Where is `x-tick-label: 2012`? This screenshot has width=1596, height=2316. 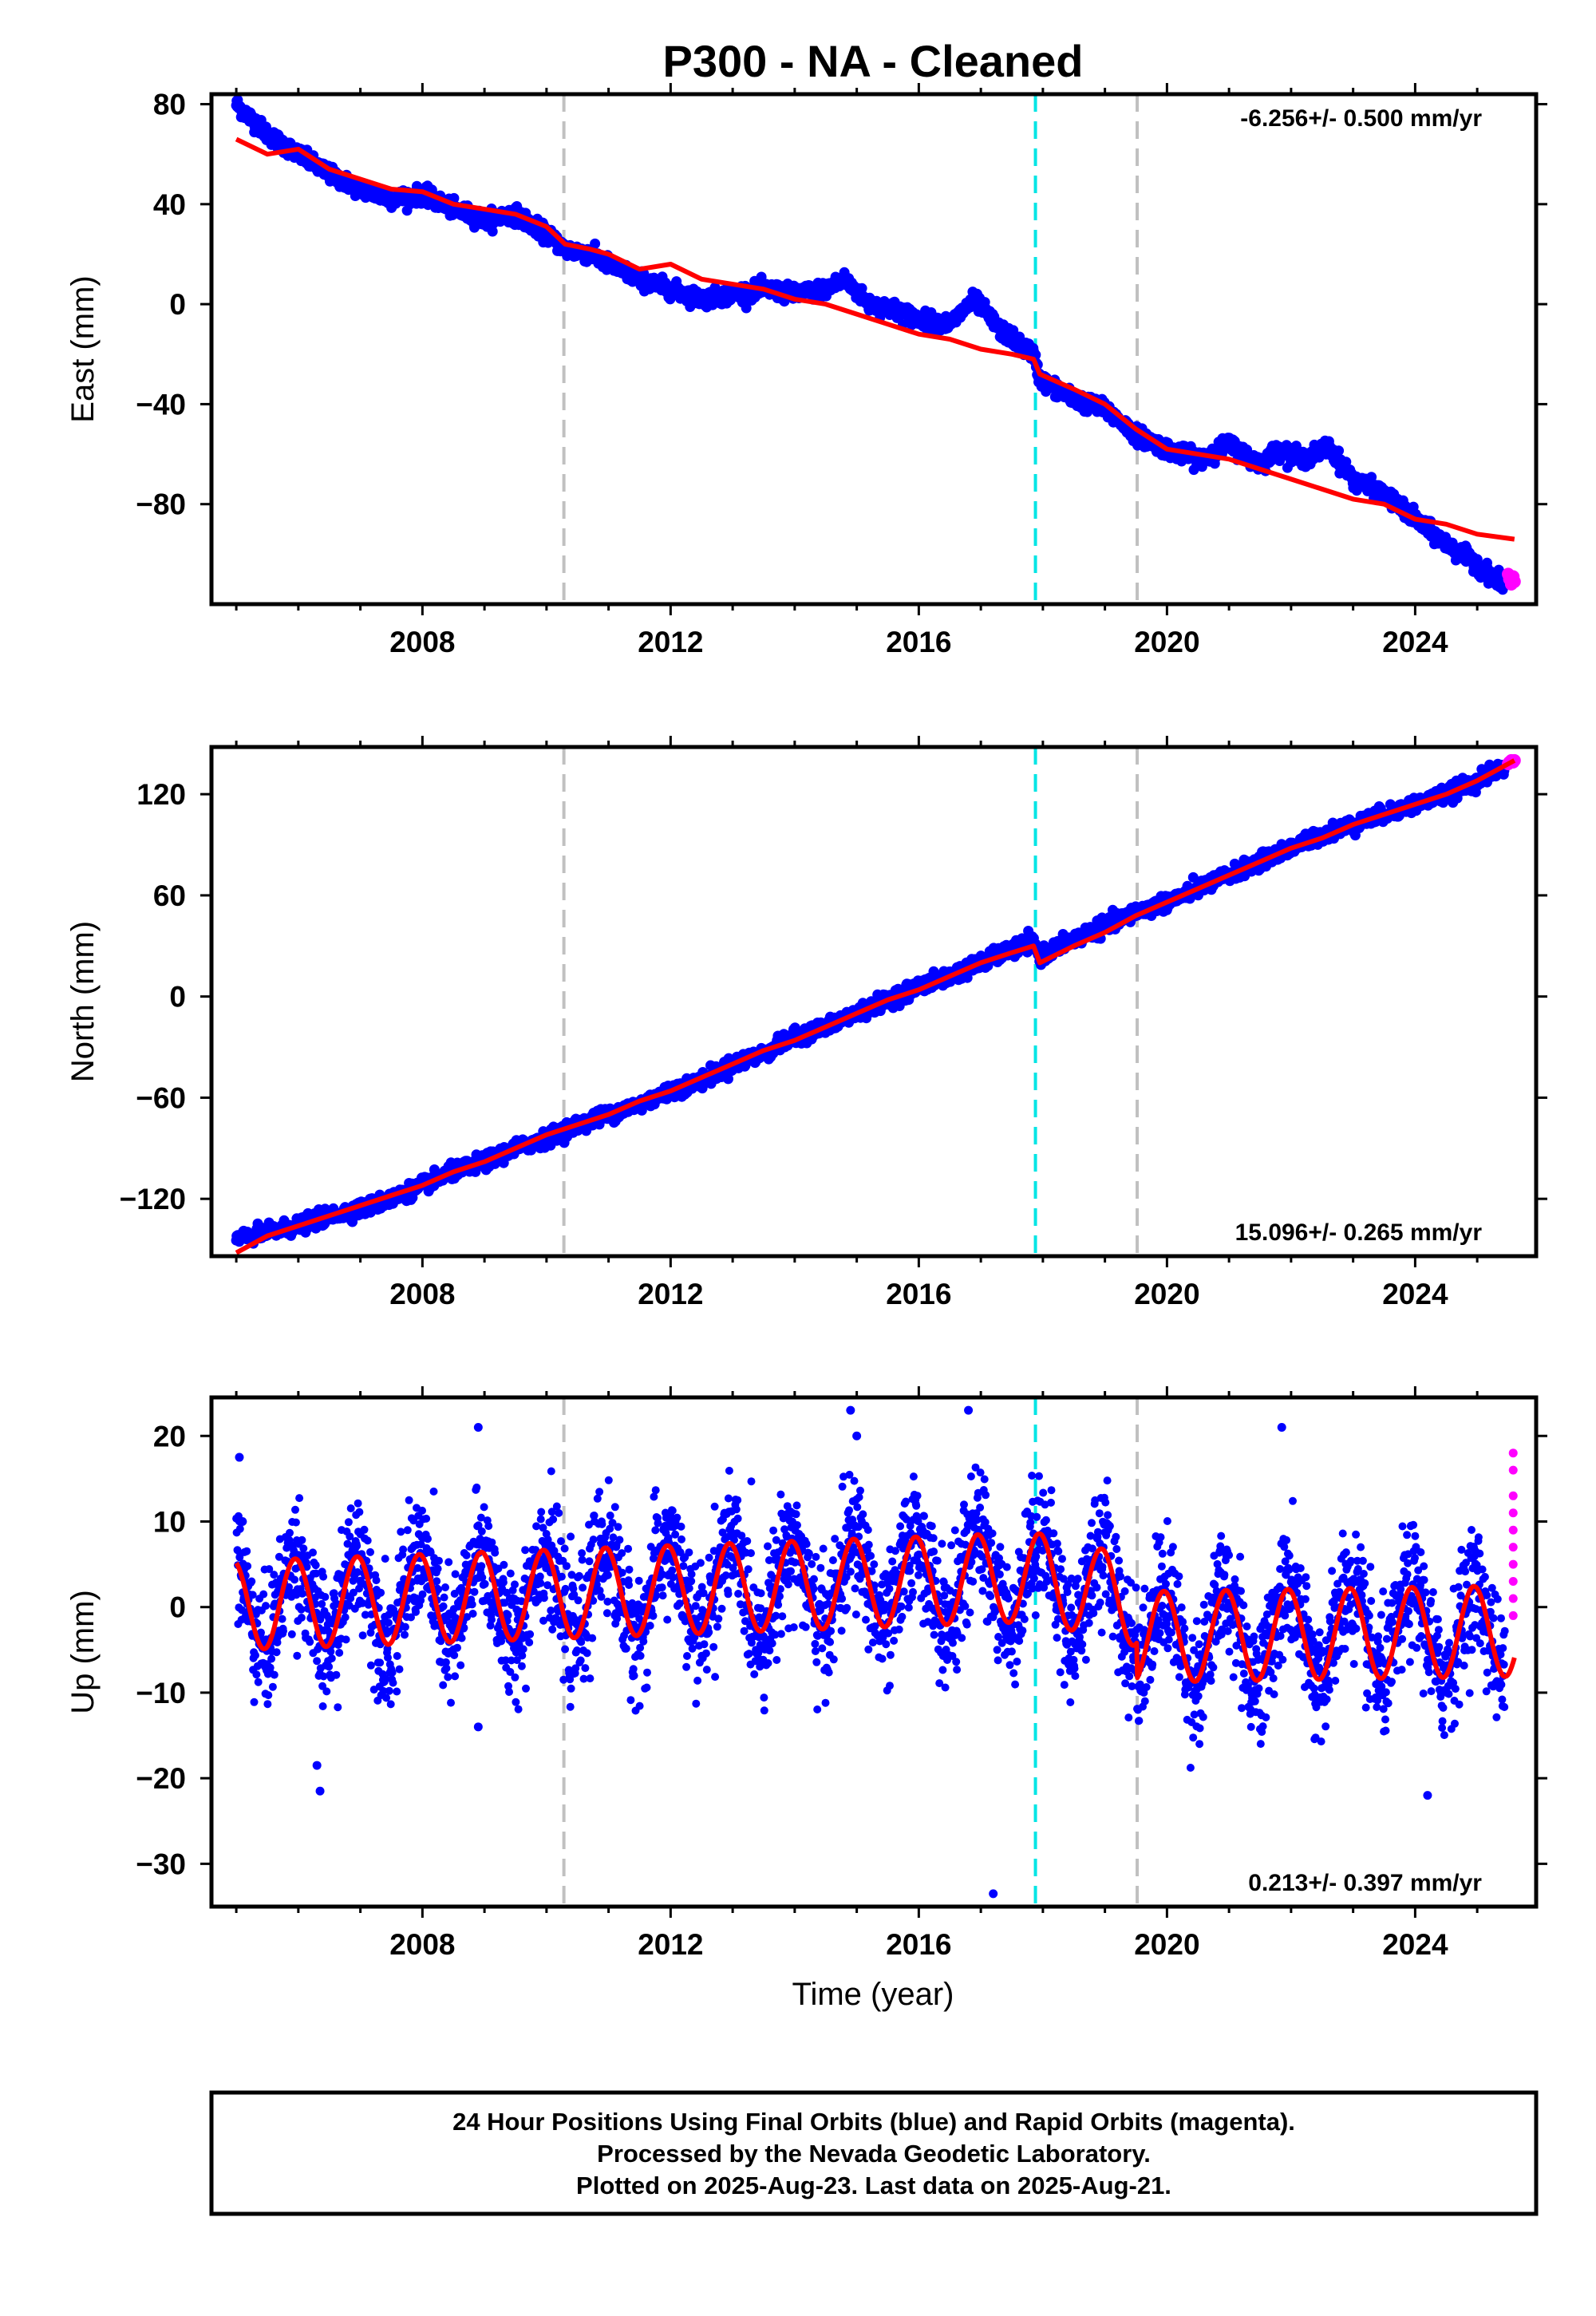
x-tick-label: 2012 is located at coordinates (670, 642).